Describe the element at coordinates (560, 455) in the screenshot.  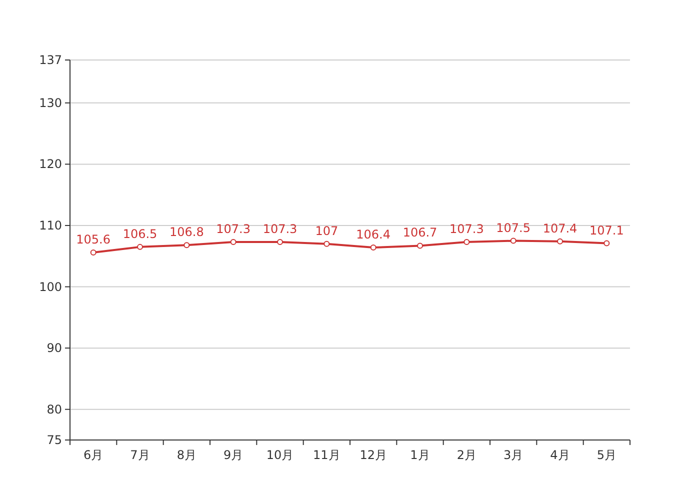
I see `x-tick-label: 4月` at that location.